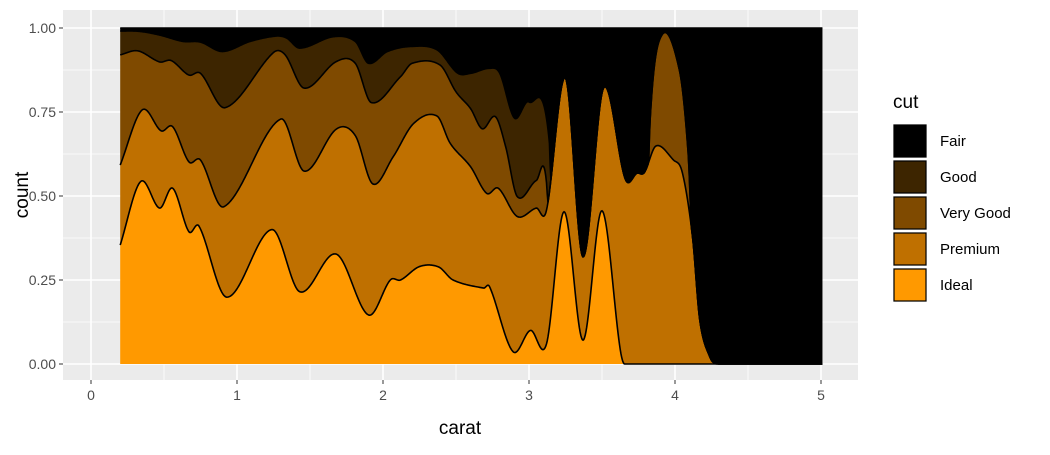 The width and height of the screenshot is (1050, 455). What do you see at coordinates (237, 395) in the screenshot?
I see `x-tick-label: 1` at bounding box center [237, 395].